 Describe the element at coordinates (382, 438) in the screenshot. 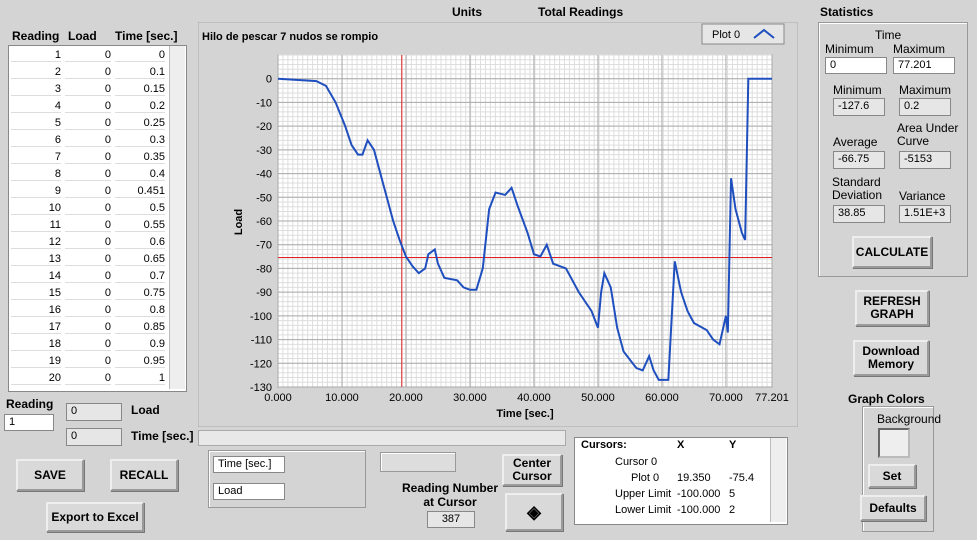

I see `graph-scrollbar` at that location.